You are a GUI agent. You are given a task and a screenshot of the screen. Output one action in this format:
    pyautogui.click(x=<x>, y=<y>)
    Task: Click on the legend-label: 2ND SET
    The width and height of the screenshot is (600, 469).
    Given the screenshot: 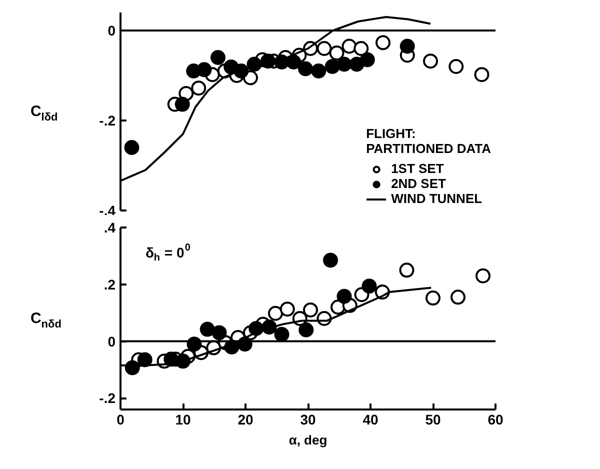 What is the action you would take?
    pyautogui.click(x=418, y=183)
    